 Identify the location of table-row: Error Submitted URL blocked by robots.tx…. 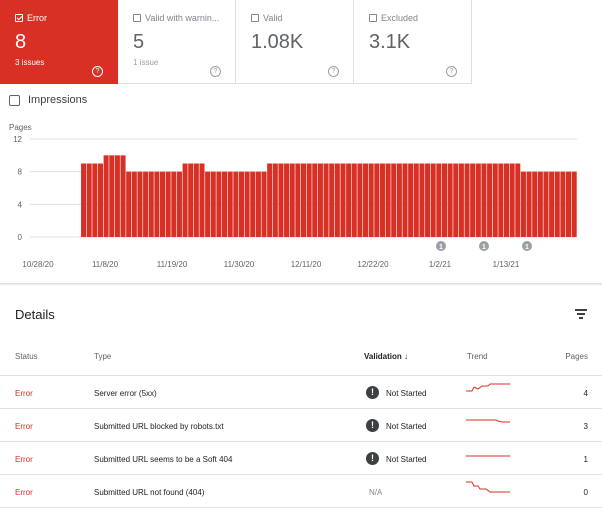
(301, 425).